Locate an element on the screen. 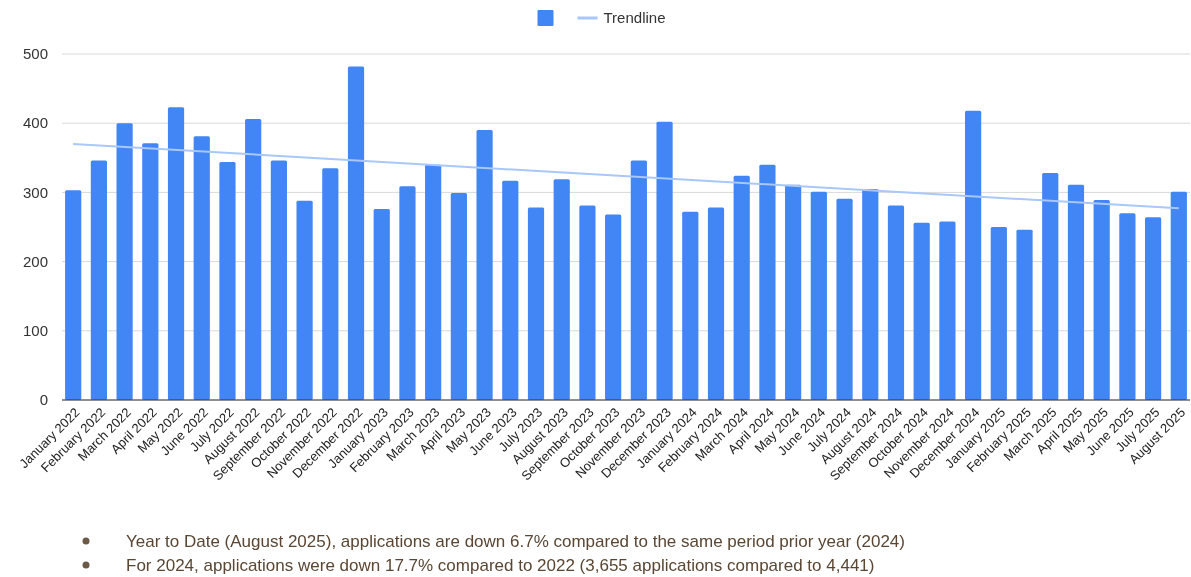 The width and height of the screenshot is (1191, 577). y-tick-label: 200 is located at coordinates (35, 261).